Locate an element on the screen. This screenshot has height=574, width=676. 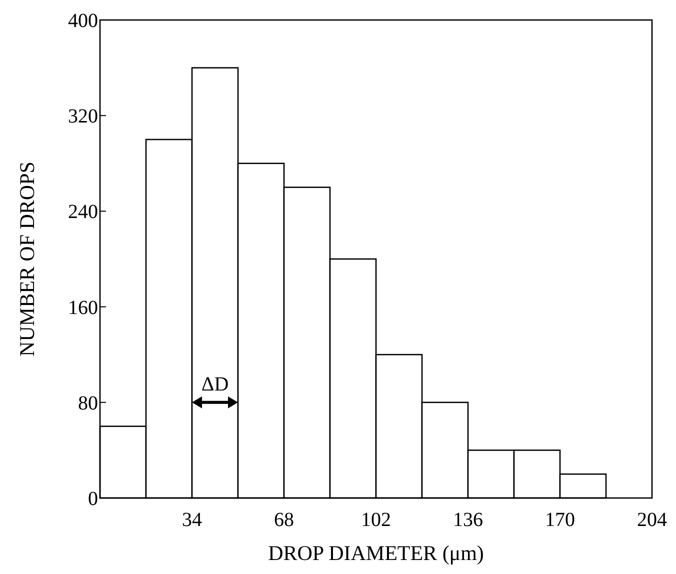
y-tick-label: 320 is located at coordinates (83, 117).